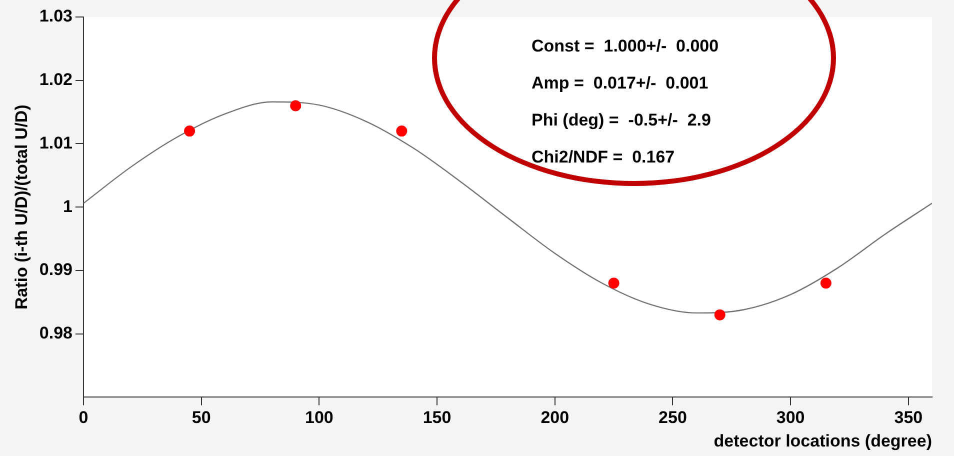 This screenshot has width=954, height=456. I want to click on y-axis-title: Ratio (i-th U/D)/(total U/D), so click(21, 207).